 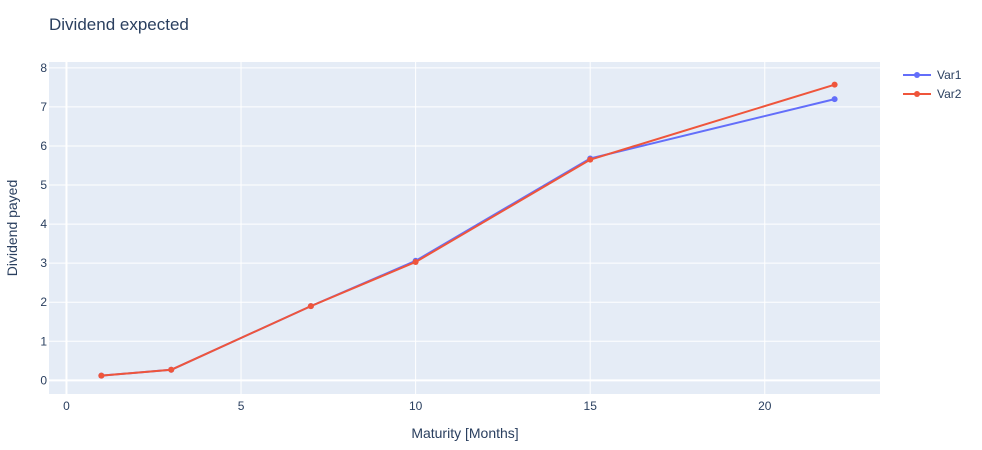 I want to click on y-tick-label: 3, so click(x=43, y=263).